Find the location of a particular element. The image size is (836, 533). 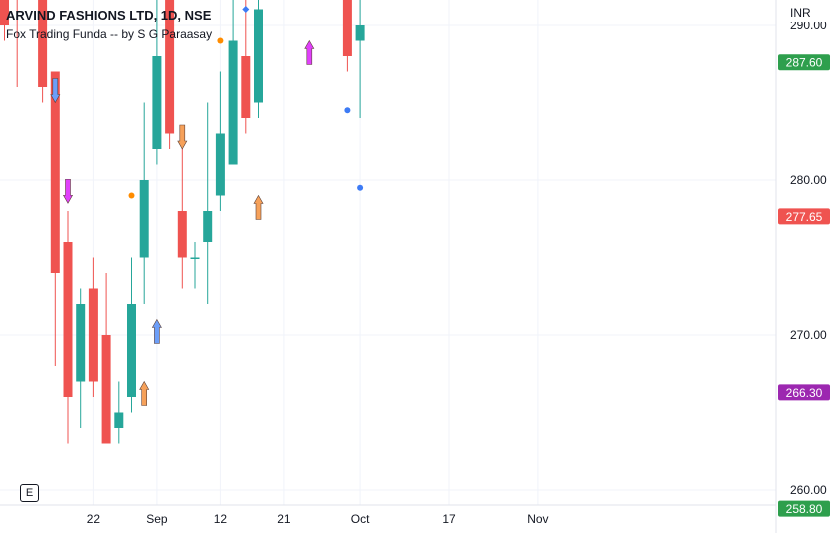

price-label-text: 287.60 is located at coordinates (804, 63).